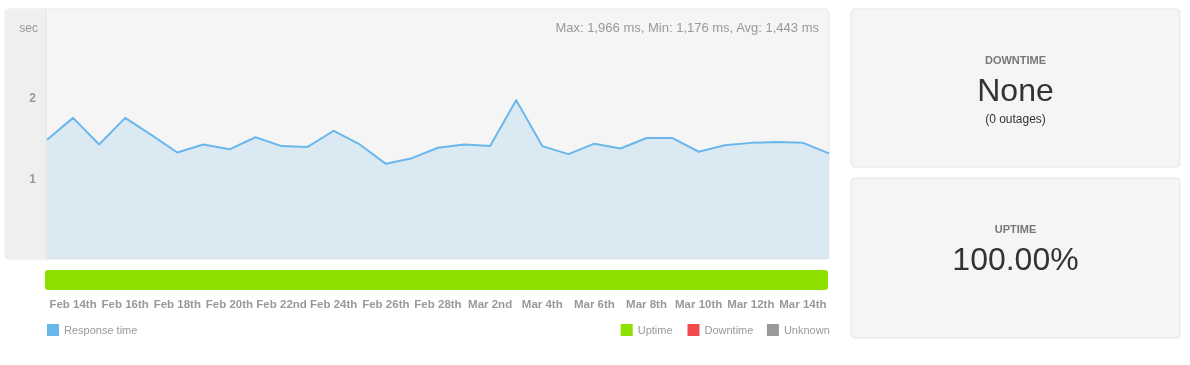 This screenshot has width=1190, height=365. What do you see at coordinates (33, 97) in the screenshot?
I see `y-tick-label: 2` at bounding box center [33, 97].